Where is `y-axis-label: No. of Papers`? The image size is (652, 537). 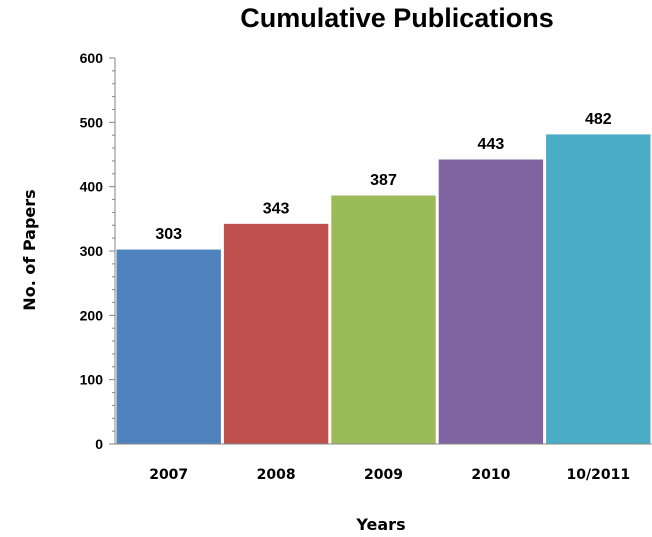
y-axis-label: No. of Papers is located at coordinates (29, 249).